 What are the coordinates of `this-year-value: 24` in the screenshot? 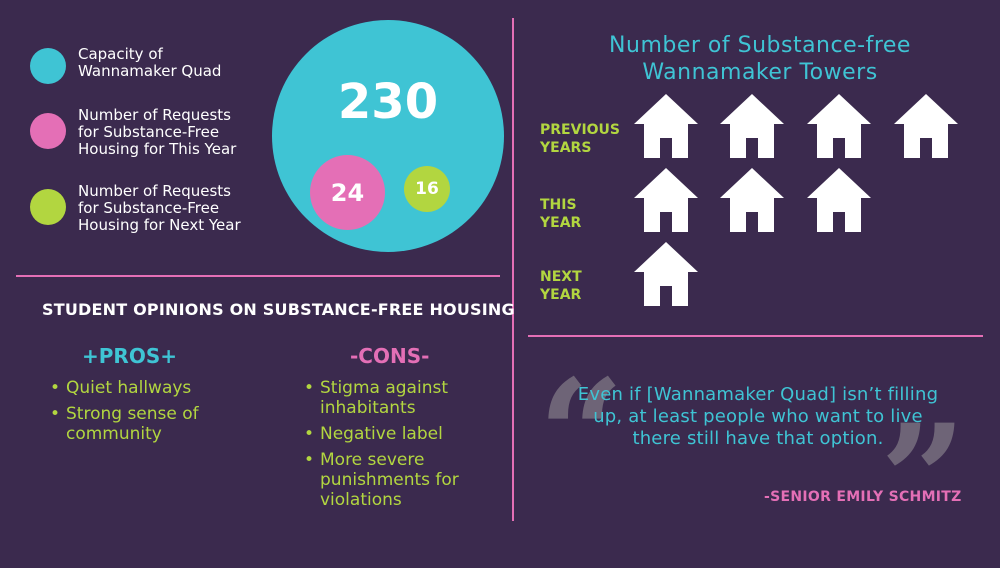 It's located at (347, 192).